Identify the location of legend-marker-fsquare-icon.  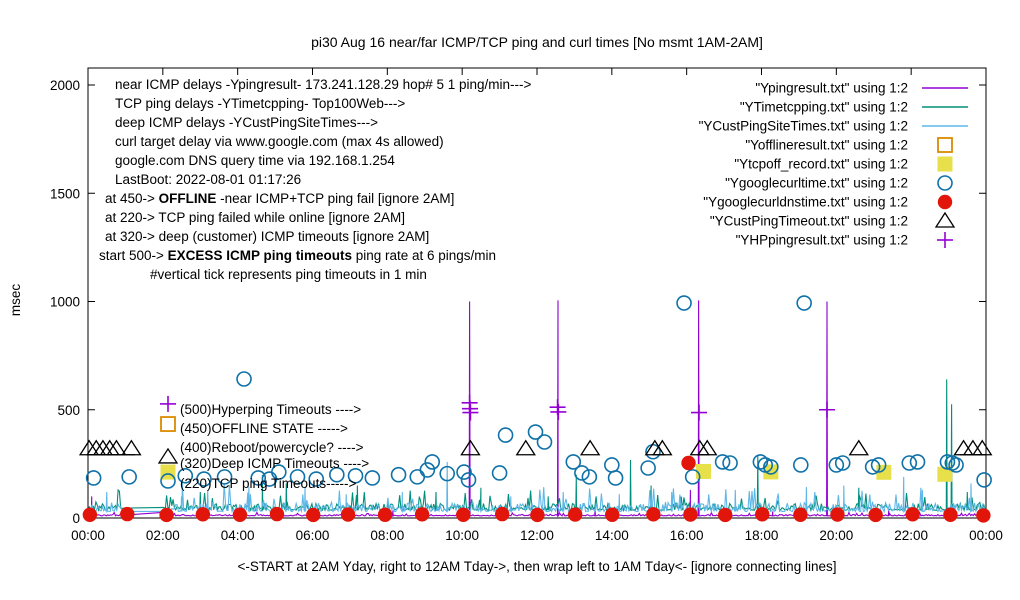
(945, 164).